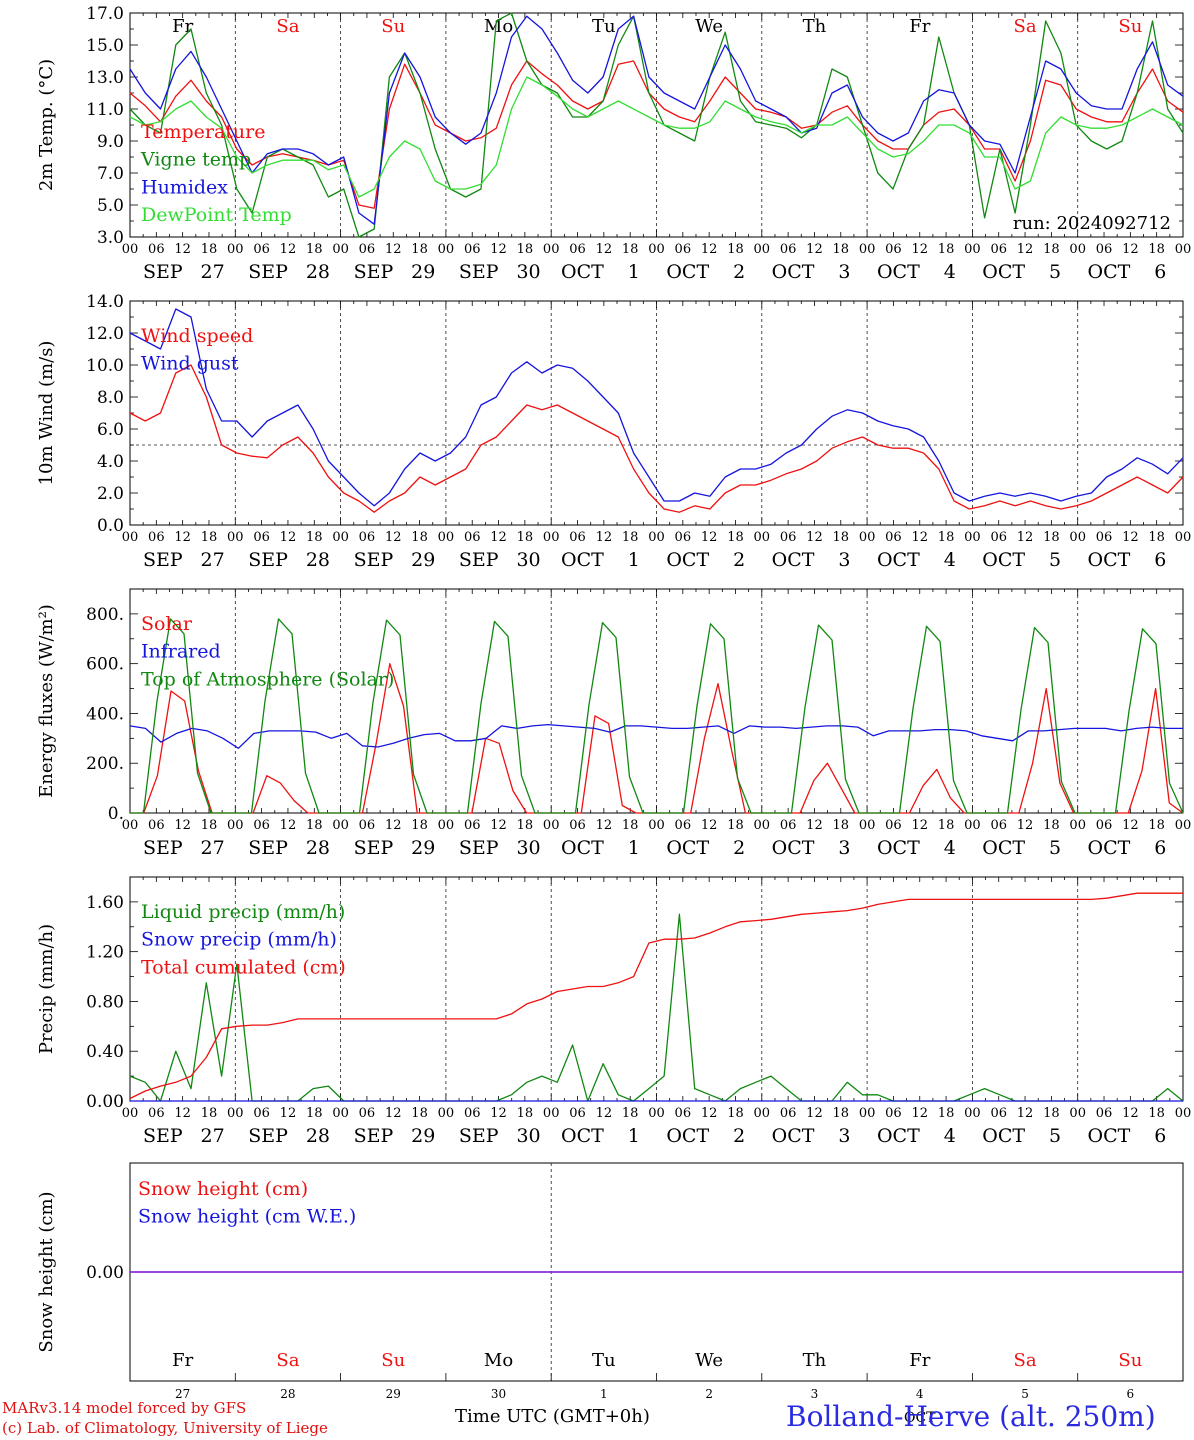  What do you see at coordinates (604, 26) in the screenshot?
I see `day-abbr: Tu` at bounding box center [604, 26].